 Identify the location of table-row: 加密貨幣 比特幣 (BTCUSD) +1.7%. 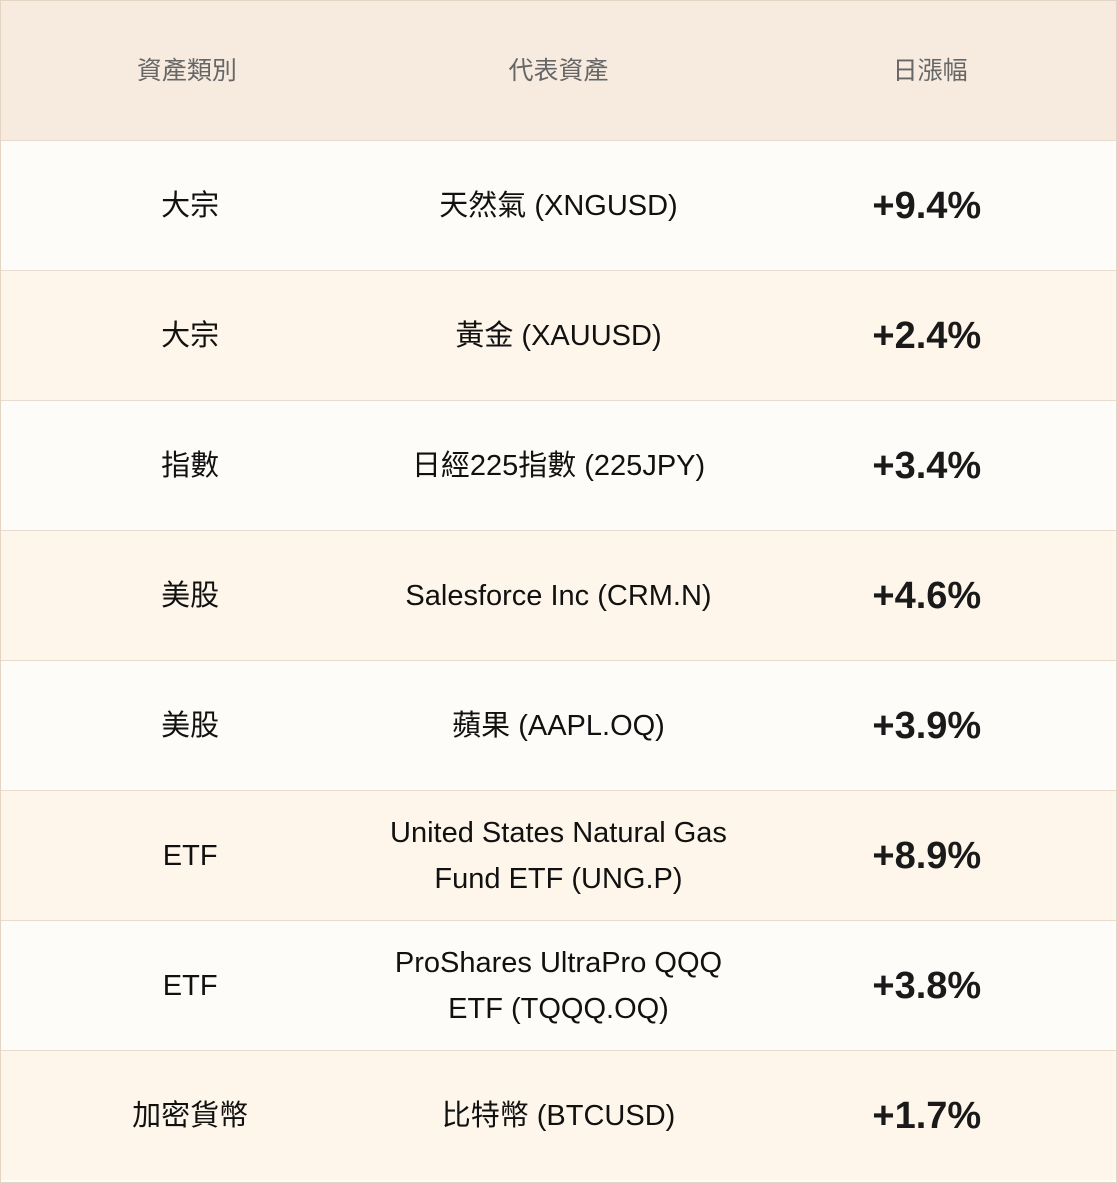
(558, 1115).